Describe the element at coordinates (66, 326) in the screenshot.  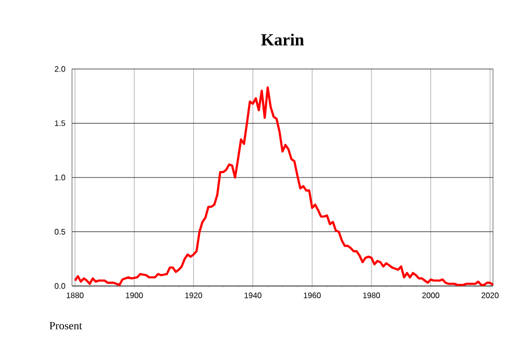
I see `y-axis-title: Prosent` at that location.